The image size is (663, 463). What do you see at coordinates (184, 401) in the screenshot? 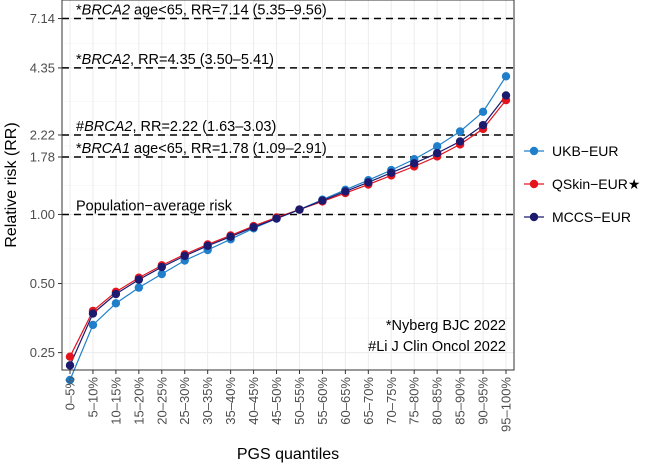
I see `x-tick-label: 25–30%` at bounding box center [184, 401].